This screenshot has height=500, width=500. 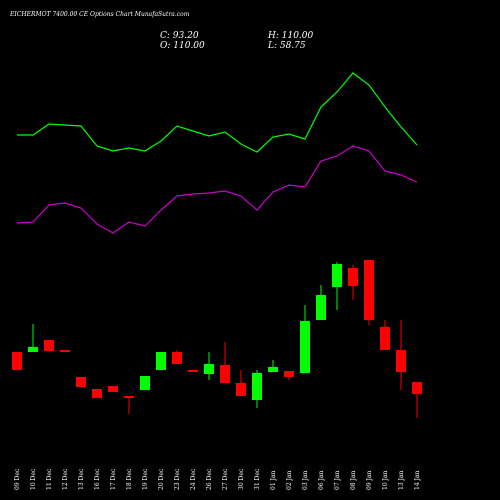 I want to click on stat-open: O: 110.00, so click(x=182, y=46).